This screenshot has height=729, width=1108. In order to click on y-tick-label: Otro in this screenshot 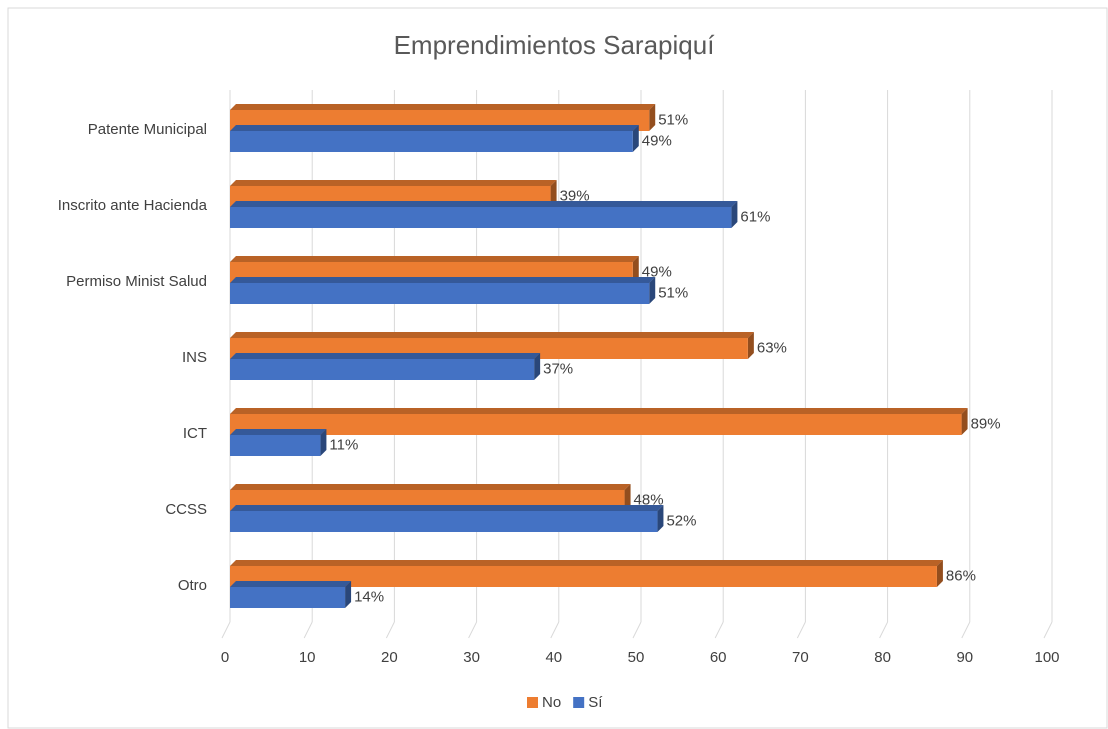, I will do `click(192, 585)`.